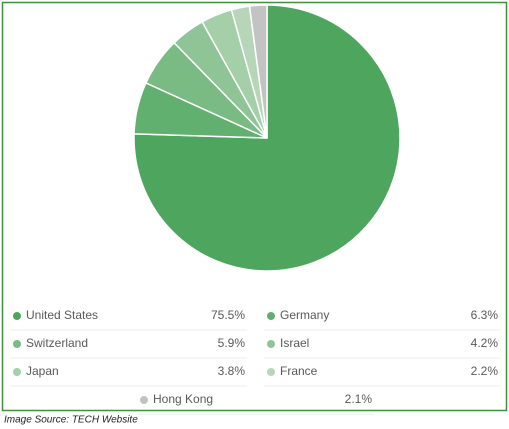 The height and width of the screenshot is (429, 509). I want to click on legend-value: 5.9%, so click(232, 343).